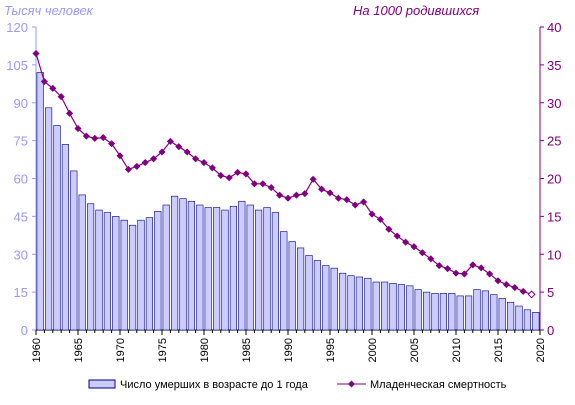 Image resolution: width=575 pixels, height=405 pixels. What do you see at coordinates (21, 254) in the screenshot?
I see `left-tick-label: 30` at bounding box center [21, 254].